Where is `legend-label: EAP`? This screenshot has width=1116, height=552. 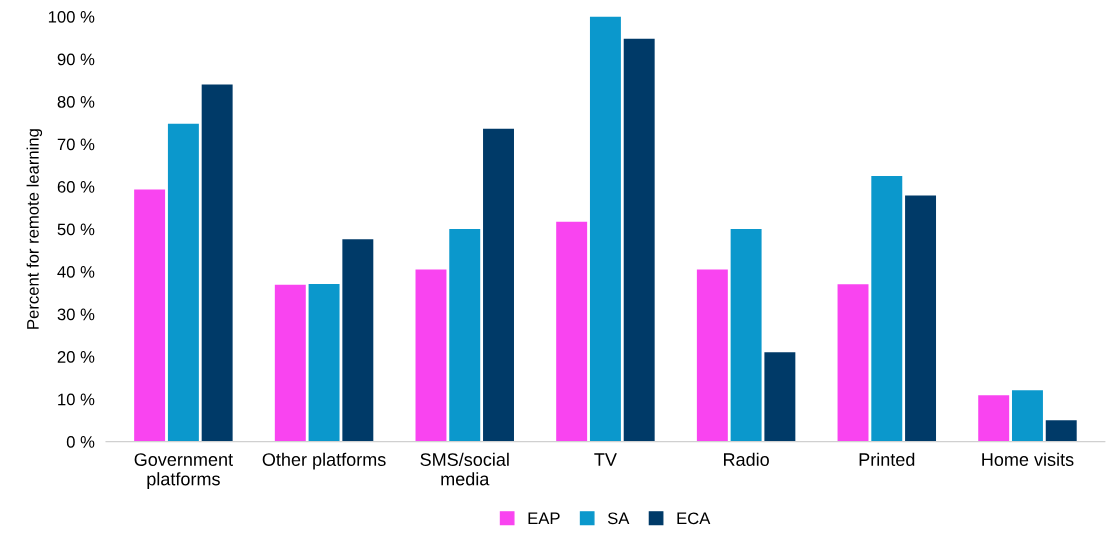 legend-label: EAP is located at coordinates (544, 518).